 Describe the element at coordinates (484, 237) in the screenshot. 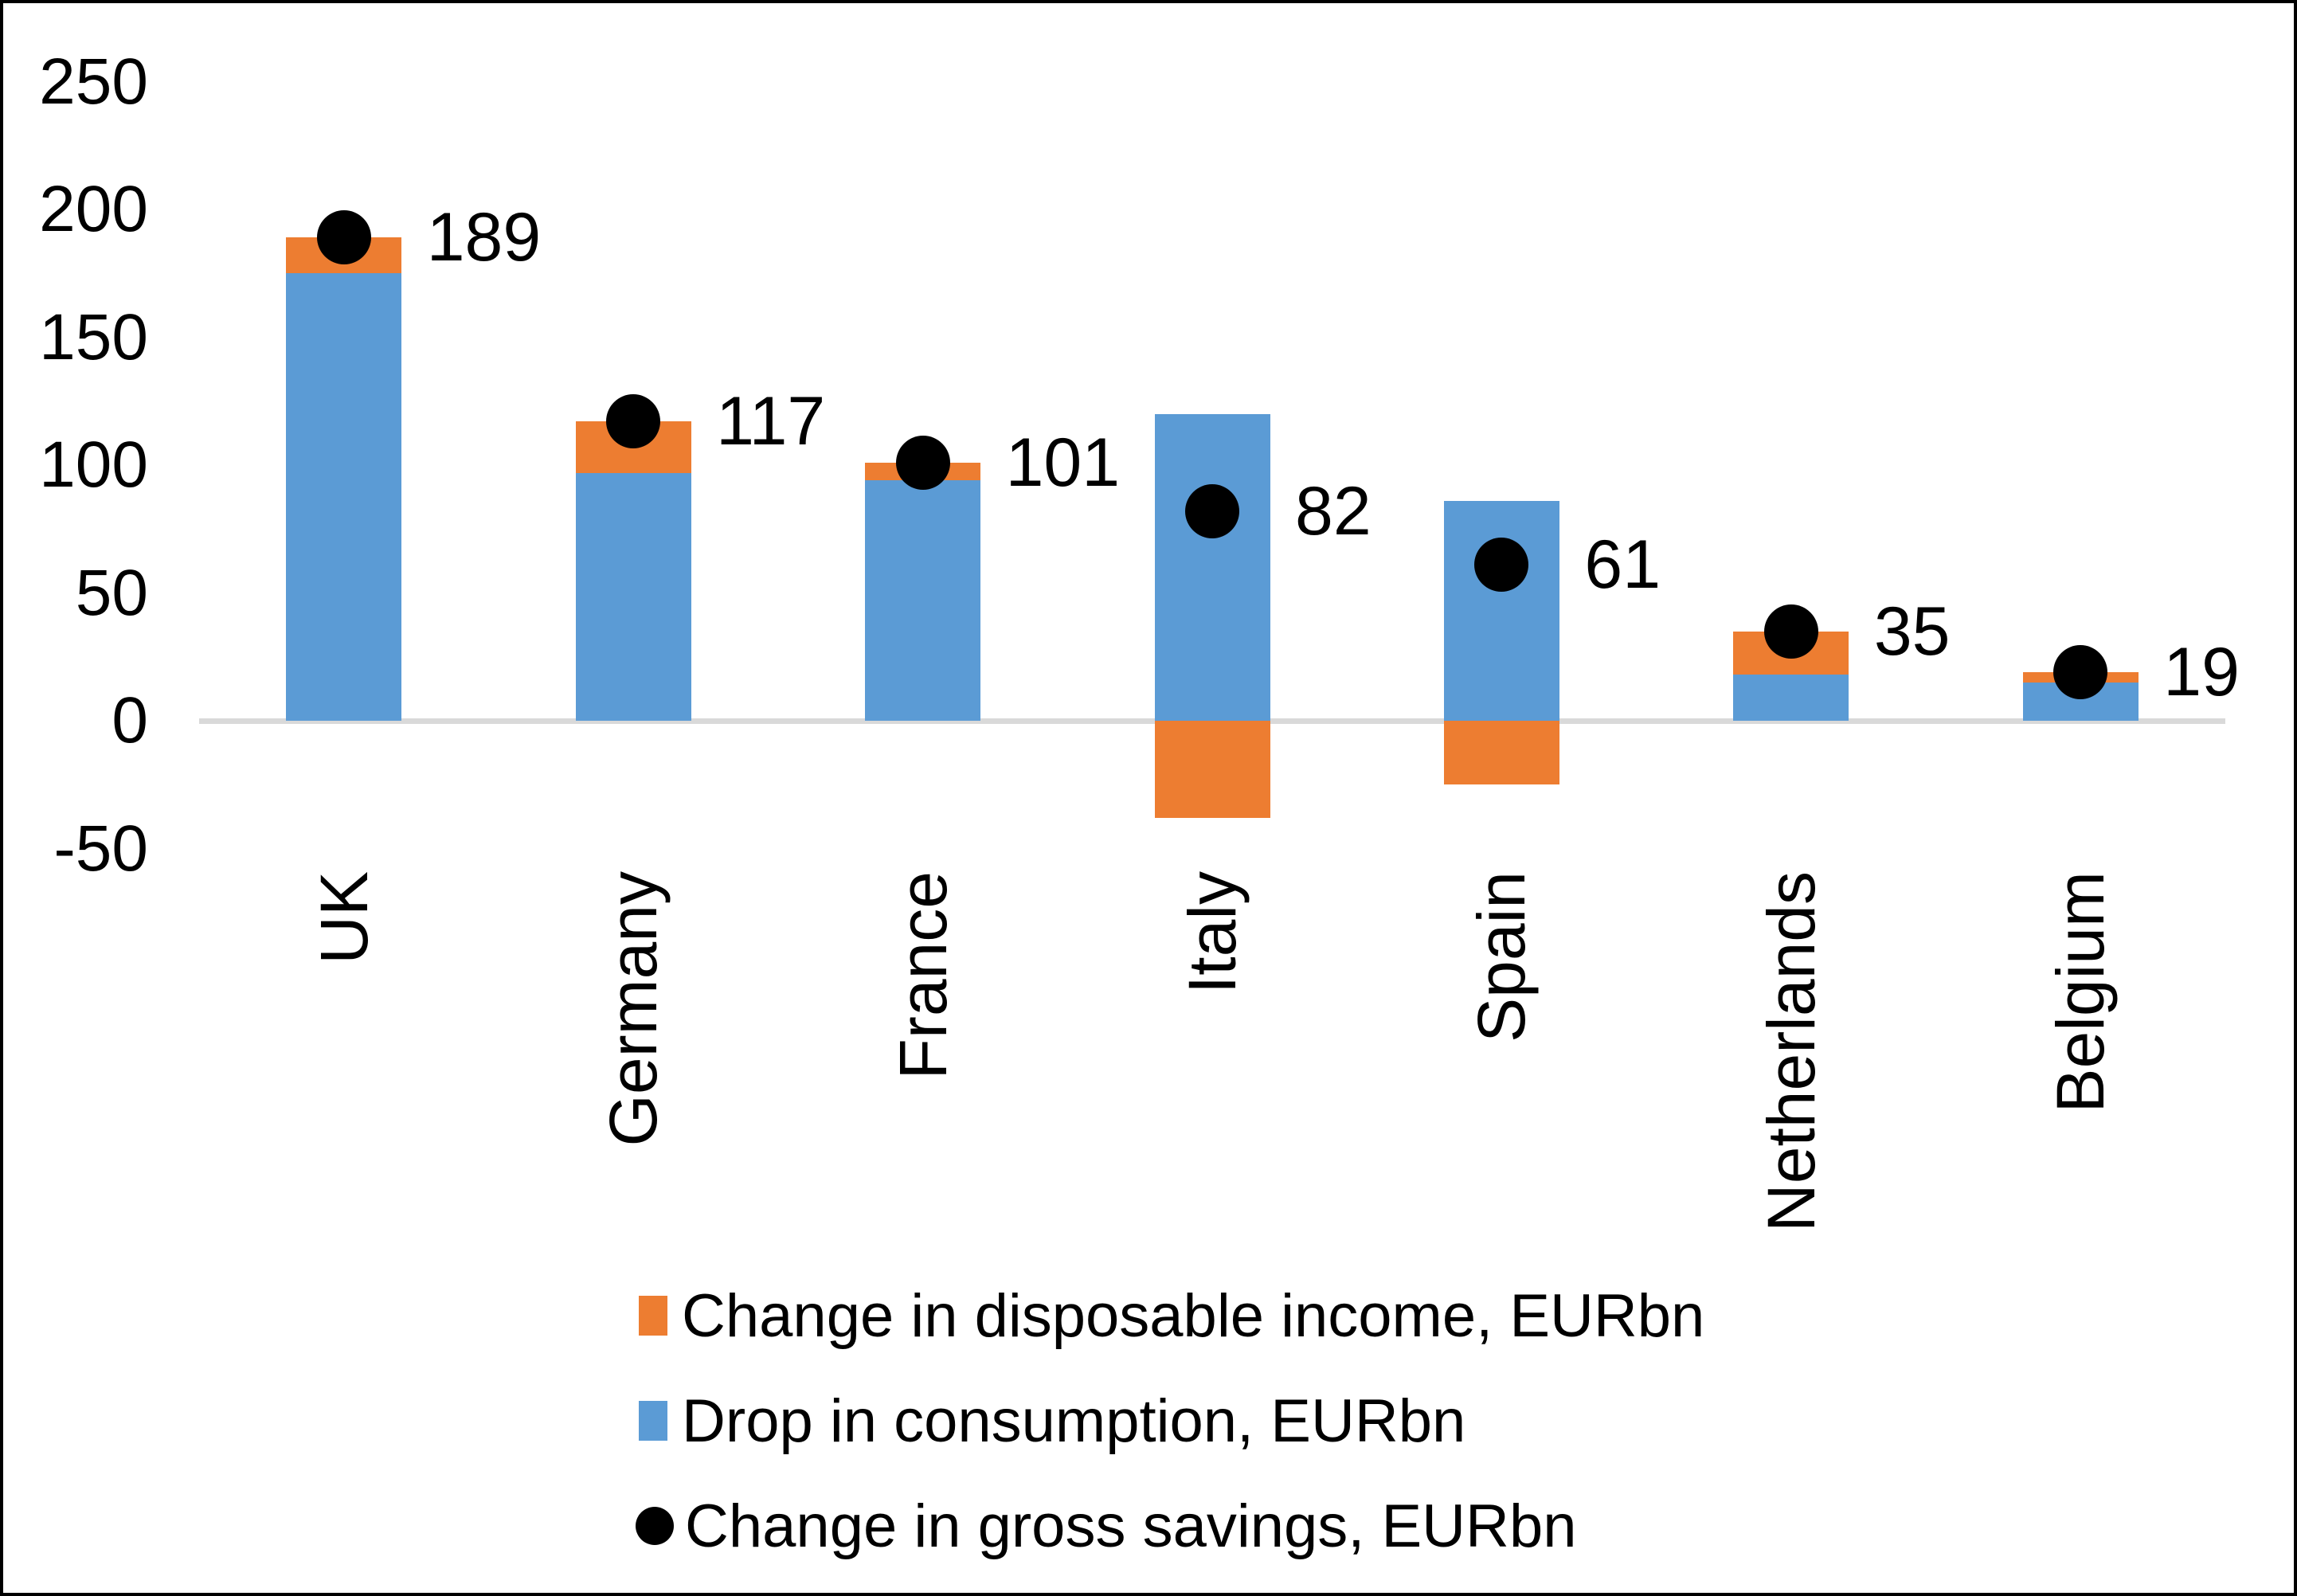

I see `data-label-uk: 189` at that location.